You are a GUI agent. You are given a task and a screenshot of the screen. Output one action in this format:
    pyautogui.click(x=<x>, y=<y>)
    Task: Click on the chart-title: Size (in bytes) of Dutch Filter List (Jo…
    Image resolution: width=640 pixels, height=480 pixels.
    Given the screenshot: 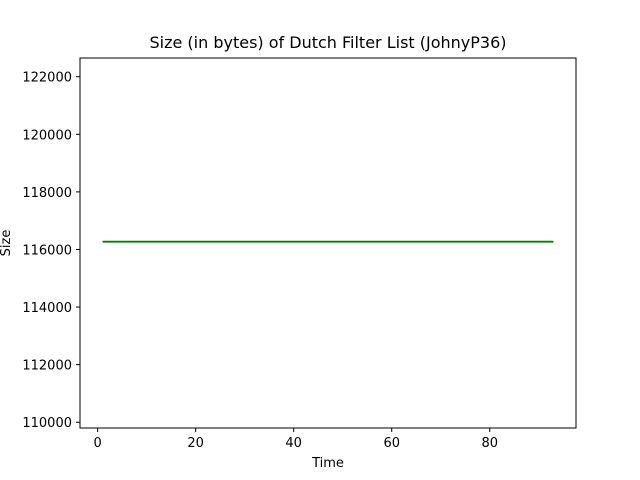 What is the action you would take?
    pyautogui.click(x=327, y=42)
    